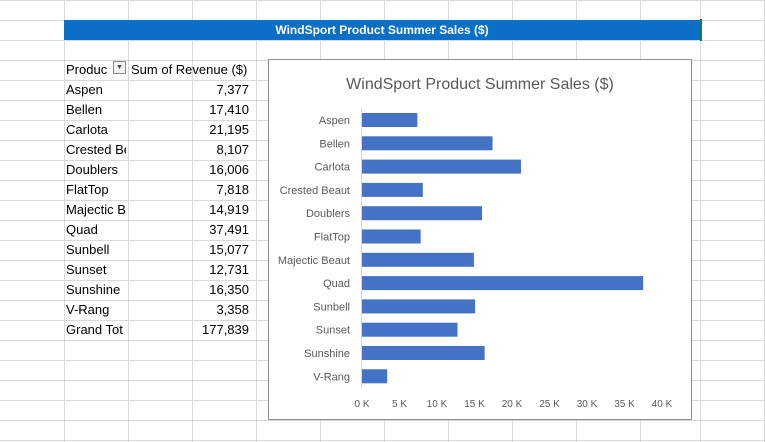 This screenshot has width=765, height=442. What do you see at coordinates (437, 404) in the screenshot?
I see `chart-tick-label: 10 K` at bounding box center [437, 404].